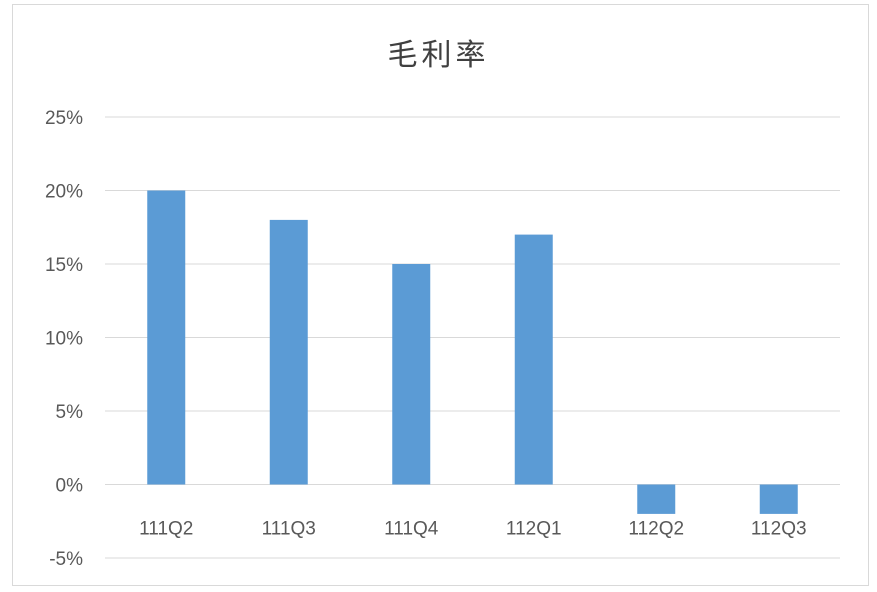  I want to click on chart-title: 毛利率, so click(438, 55).